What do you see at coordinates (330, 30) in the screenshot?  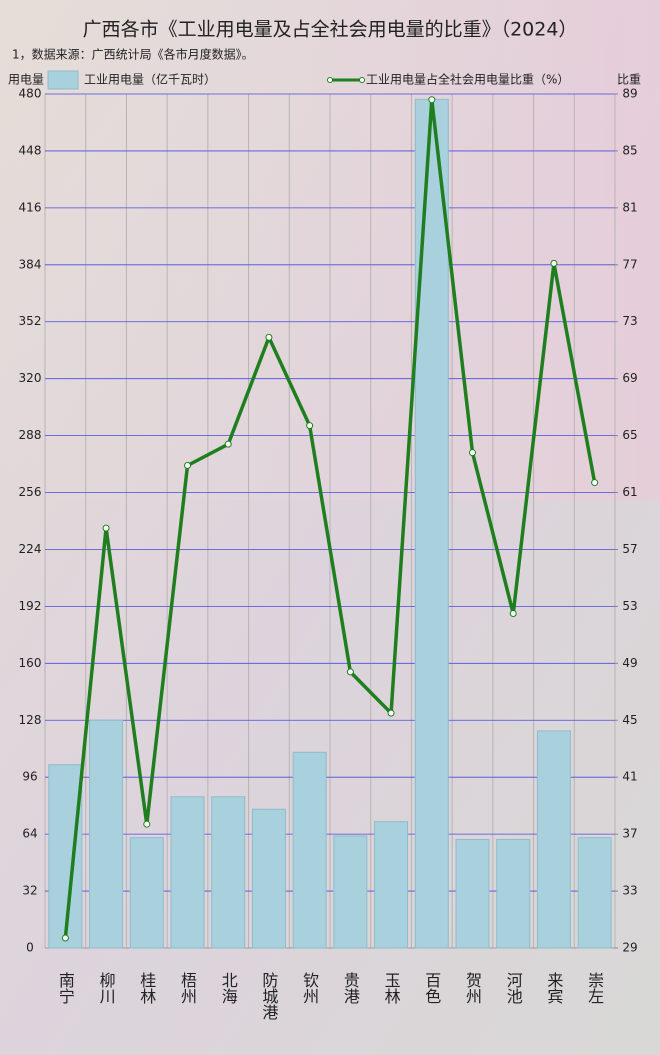 I see `chart-title: 广西各市《工业用电量及占全社会用电量的比重》（2024）` at bounding box center [330, 30].